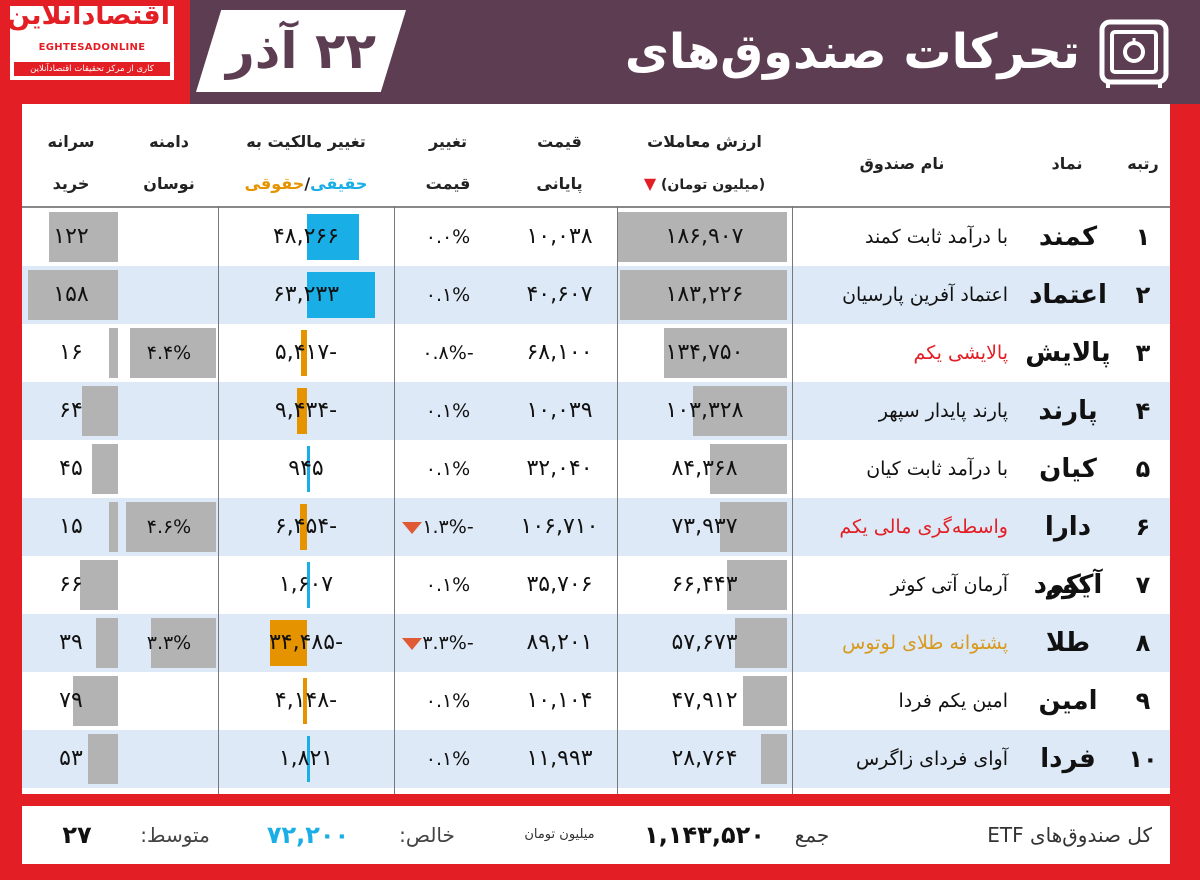 The image size is (1200, 880). I want to click on value-cell: ۱۸۶,۹۰۷, so click(704, 236).